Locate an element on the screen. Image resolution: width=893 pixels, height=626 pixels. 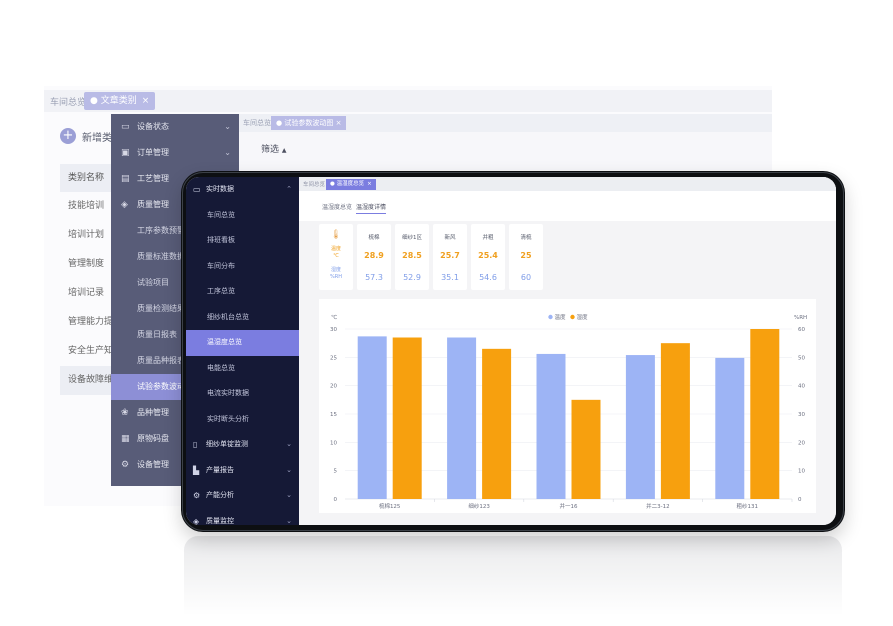
legend-marker is located at coordinates (550, 317).